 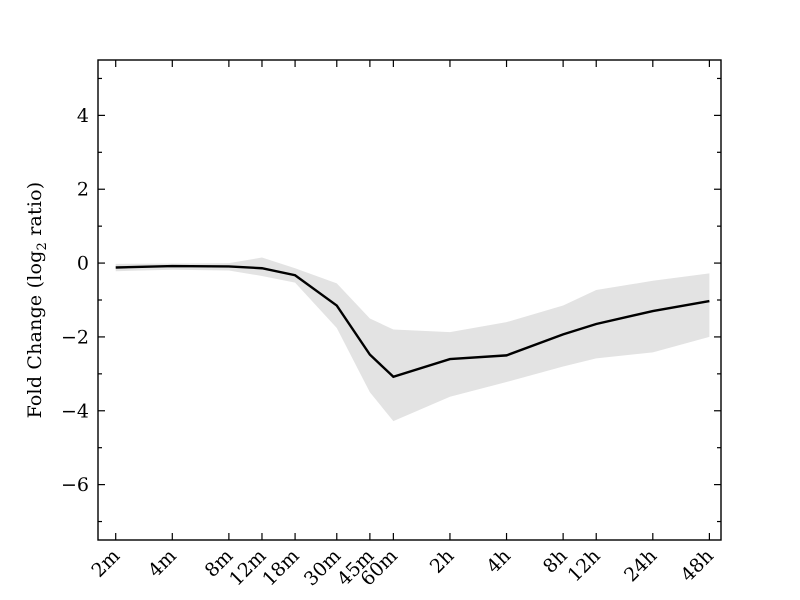 I want to click on y-tick-label: 2, so click(x=83, y=190).